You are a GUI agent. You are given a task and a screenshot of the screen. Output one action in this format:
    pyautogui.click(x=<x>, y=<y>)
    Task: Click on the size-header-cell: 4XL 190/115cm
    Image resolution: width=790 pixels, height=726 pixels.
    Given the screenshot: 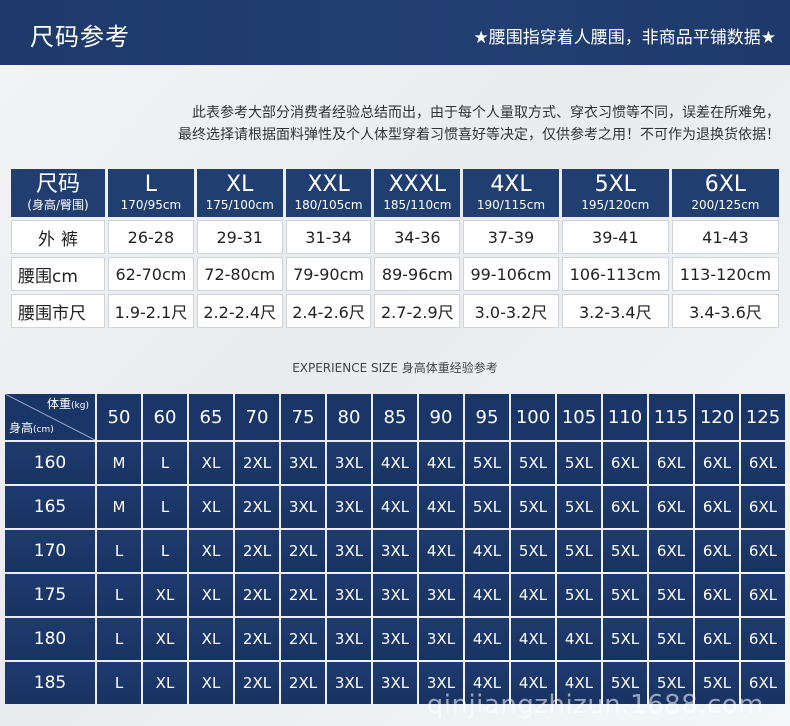 What is the action you would take?
    pyautogui.click(x=511, y=193)
    